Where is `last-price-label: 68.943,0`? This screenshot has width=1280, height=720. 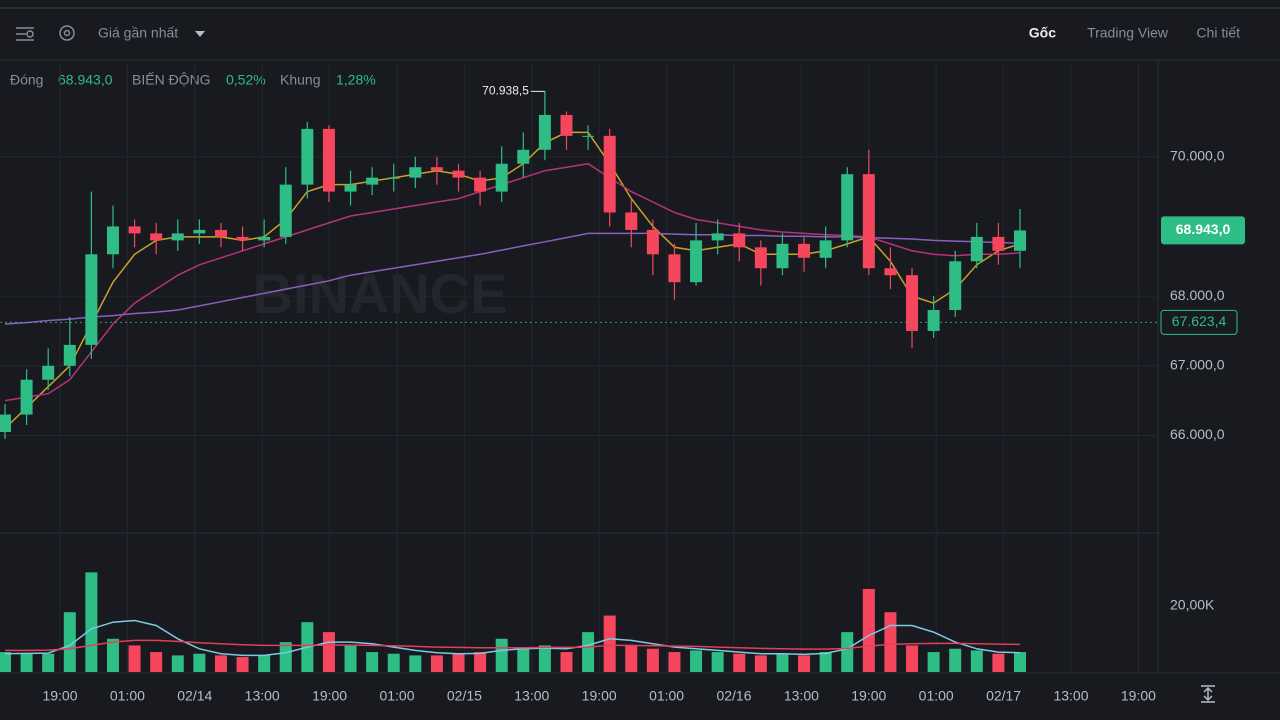 last-price-label: 68.943,0 is located at coordinates (1203, 229).